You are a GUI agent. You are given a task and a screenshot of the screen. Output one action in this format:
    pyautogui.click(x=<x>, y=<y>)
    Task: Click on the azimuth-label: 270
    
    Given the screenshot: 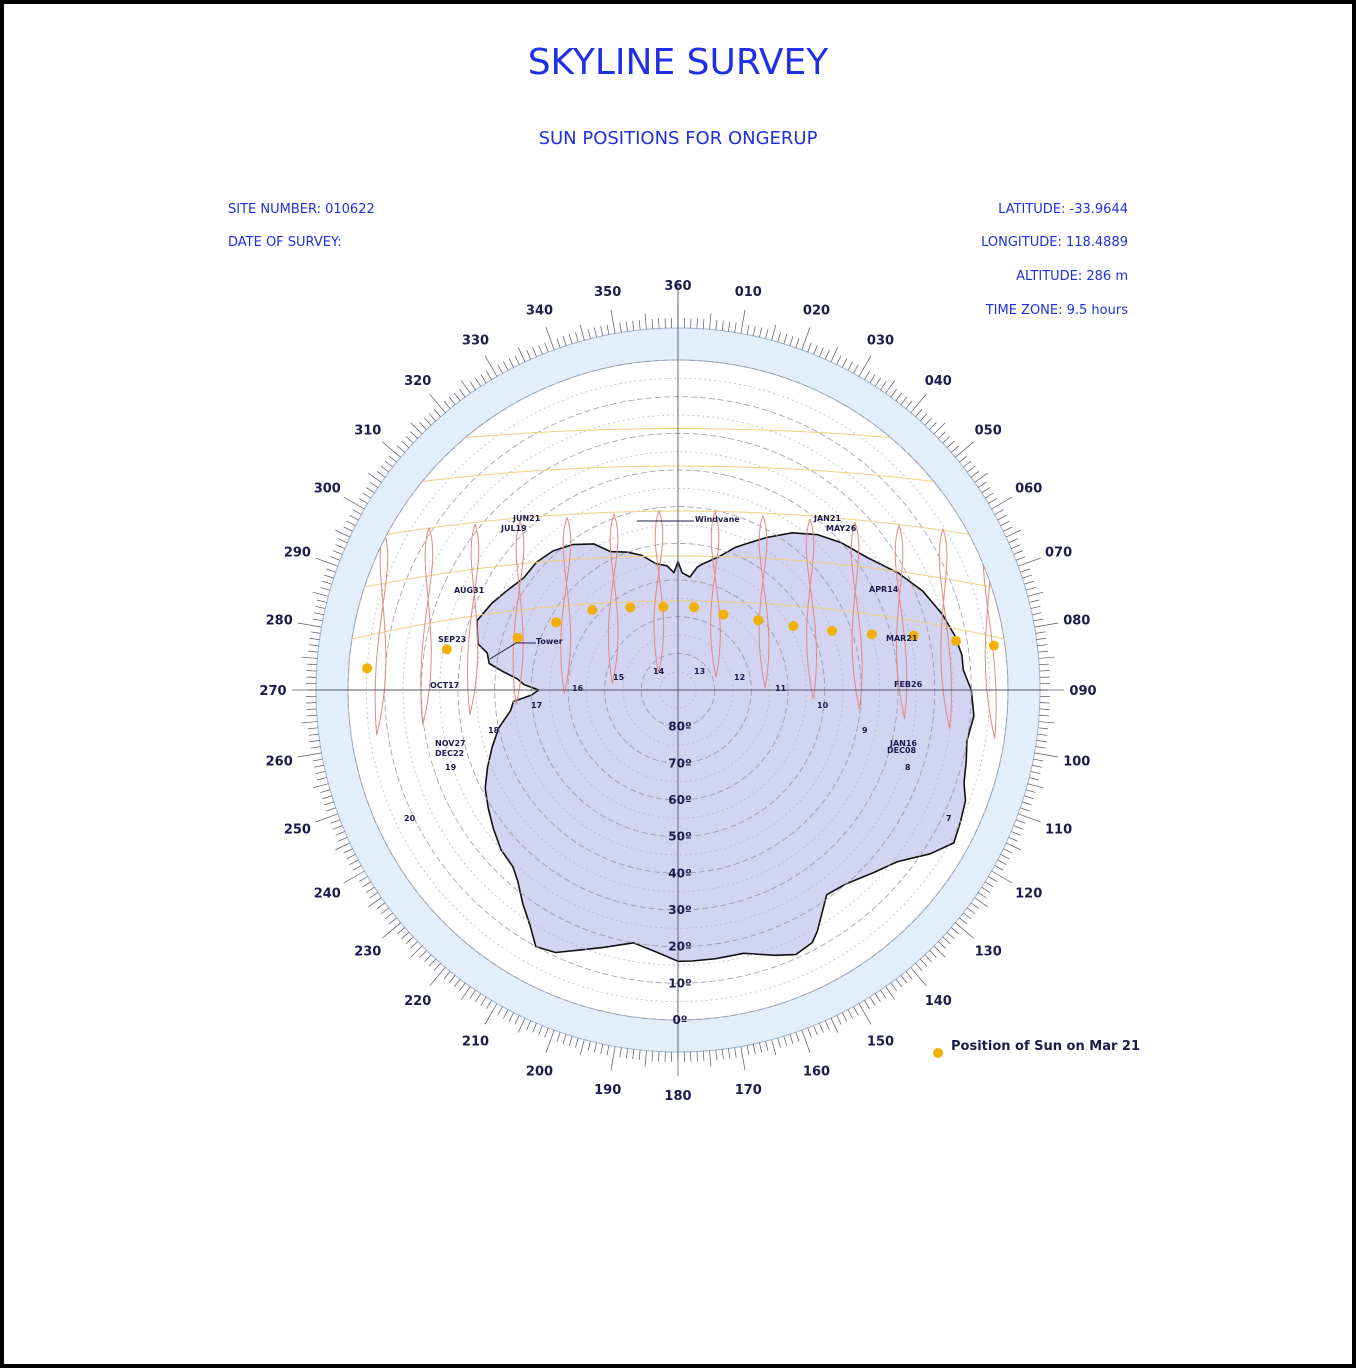 What is the action you would take?
    pyautogui.click(x=272, y=691)
    